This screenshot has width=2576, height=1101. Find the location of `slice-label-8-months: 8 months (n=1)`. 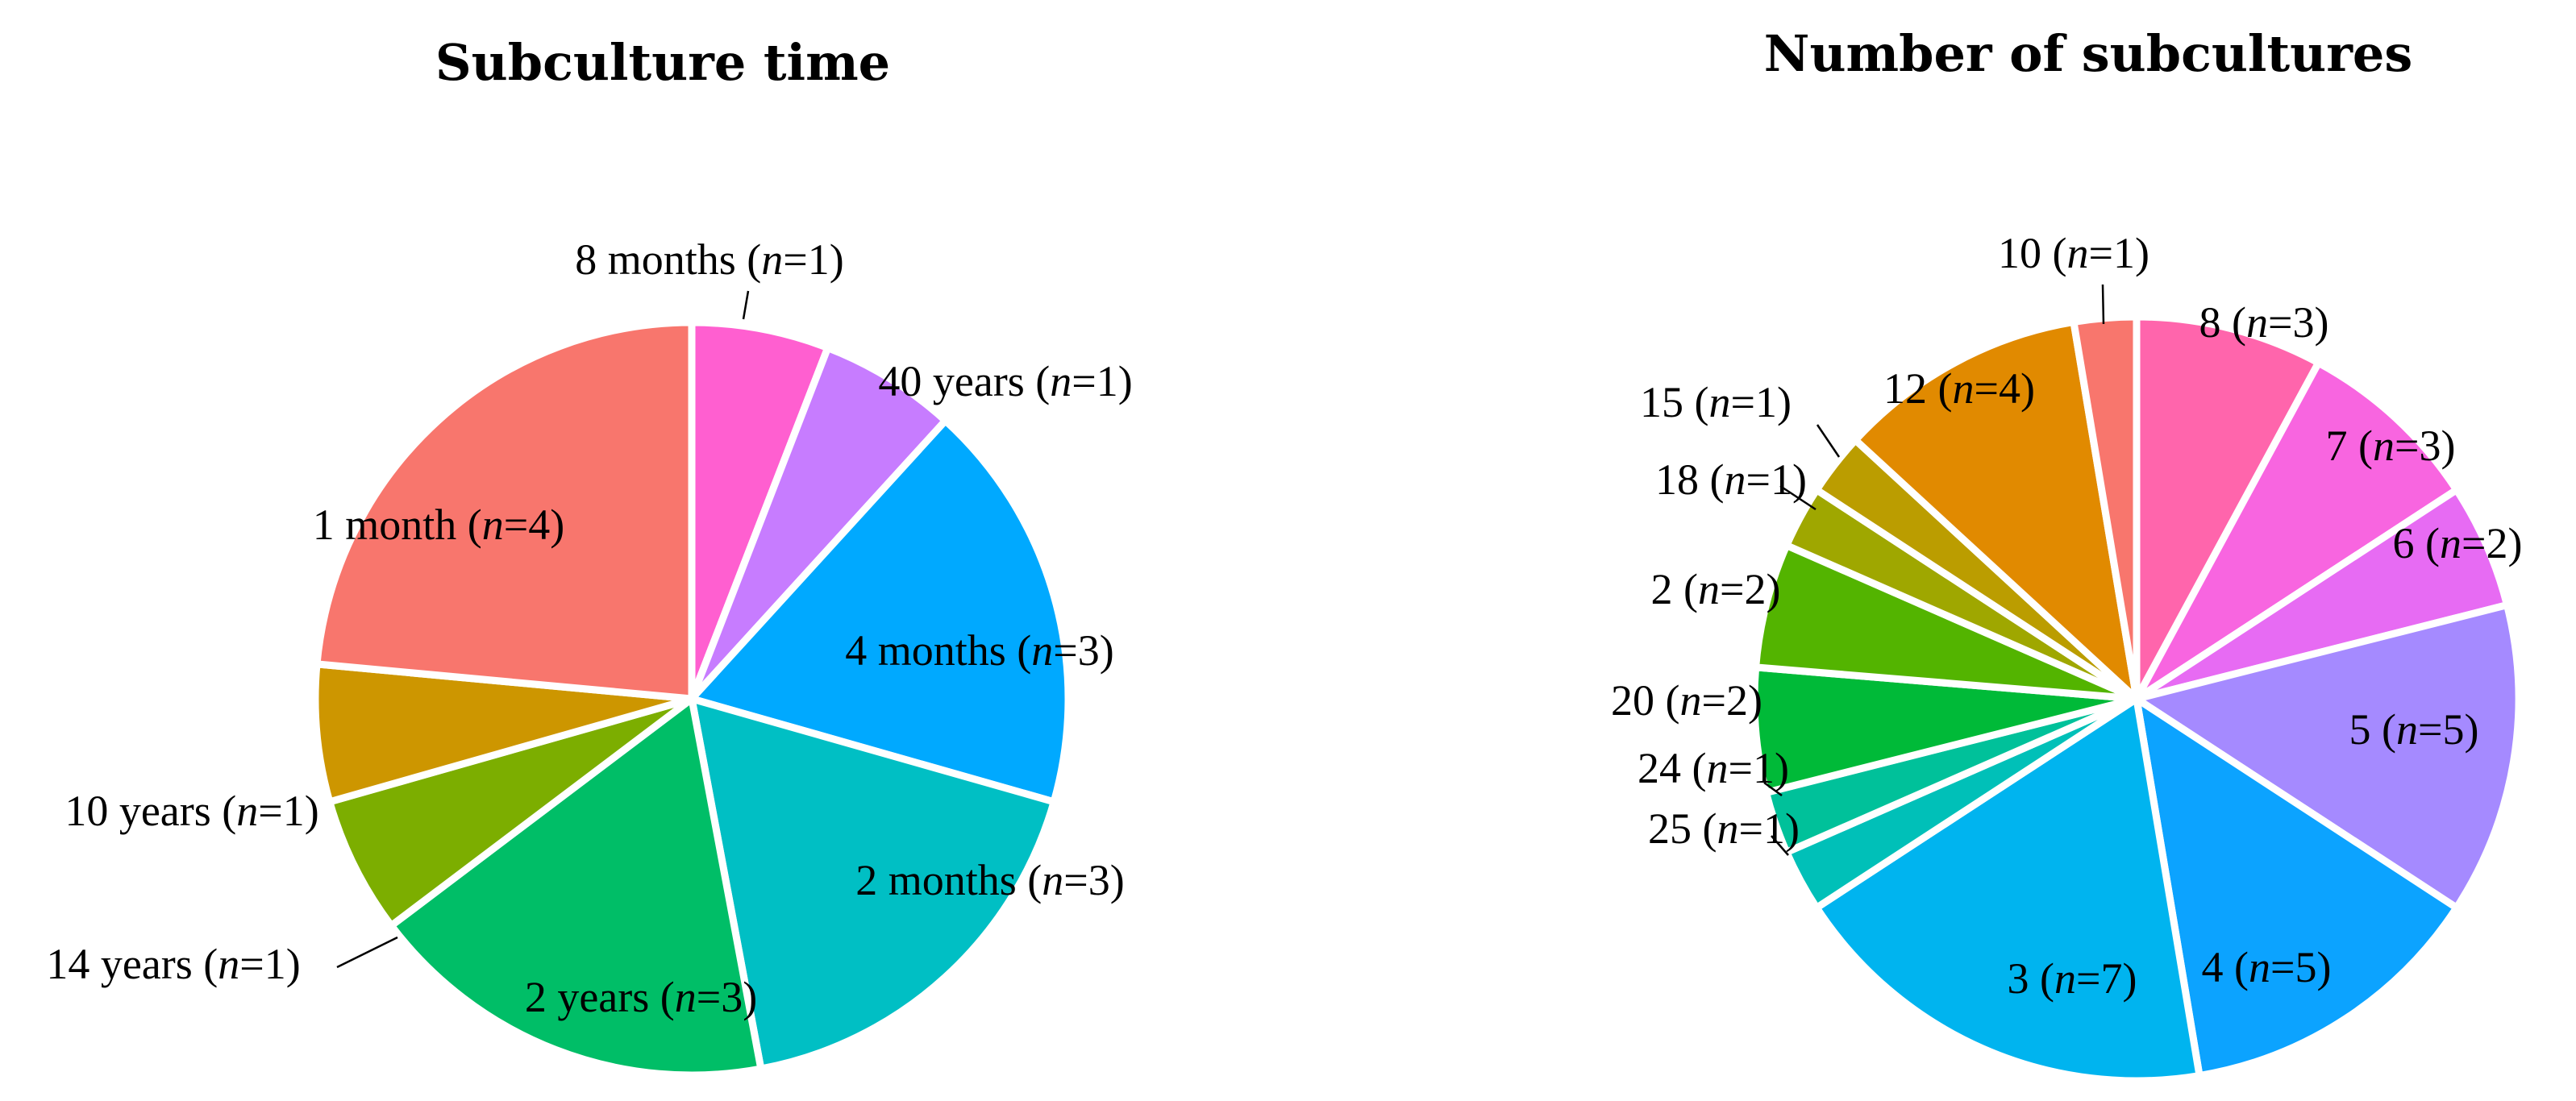

slice-label-8-months: 8 months (n=1) is located at coordinates (709, 259).